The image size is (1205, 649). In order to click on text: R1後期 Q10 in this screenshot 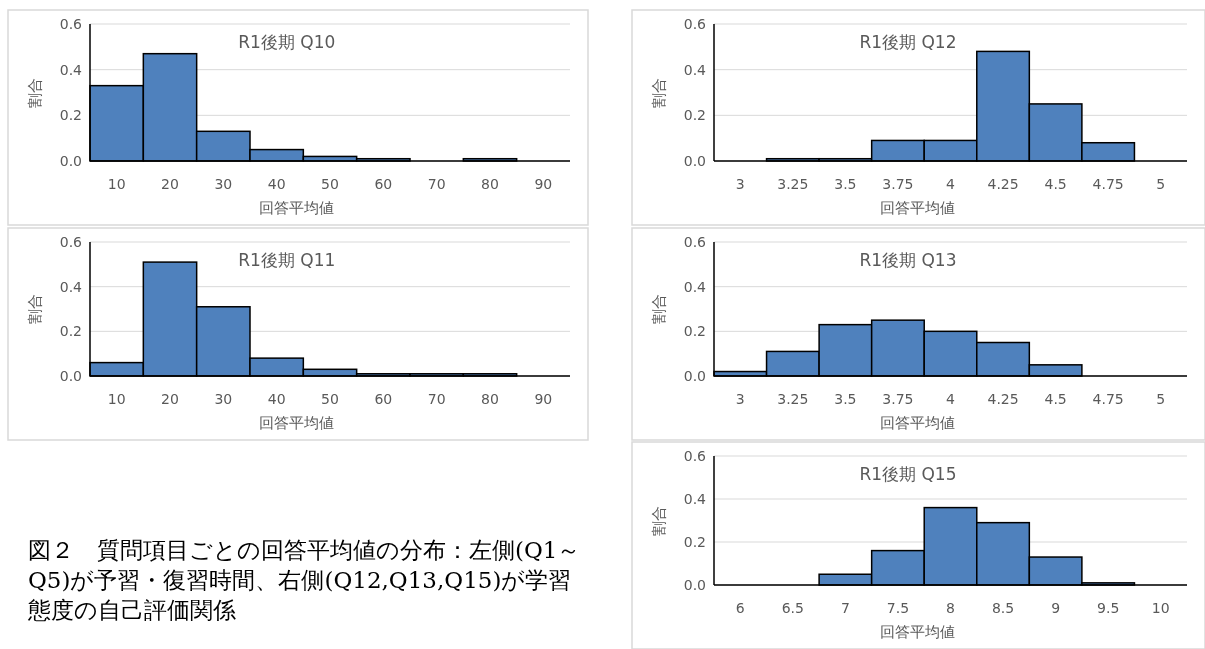, I will do `click(287, 42)`.